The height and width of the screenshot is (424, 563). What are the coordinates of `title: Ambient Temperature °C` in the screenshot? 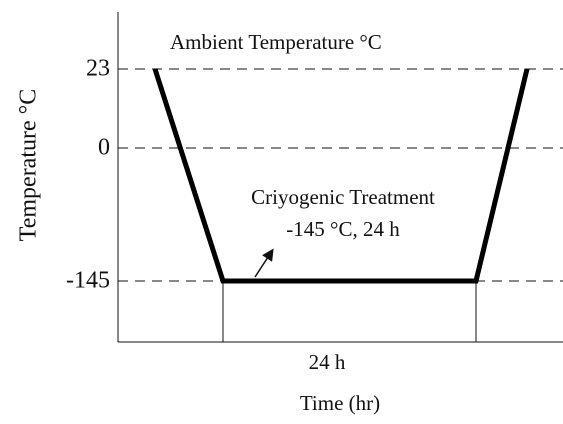 It's located at (276, 42).